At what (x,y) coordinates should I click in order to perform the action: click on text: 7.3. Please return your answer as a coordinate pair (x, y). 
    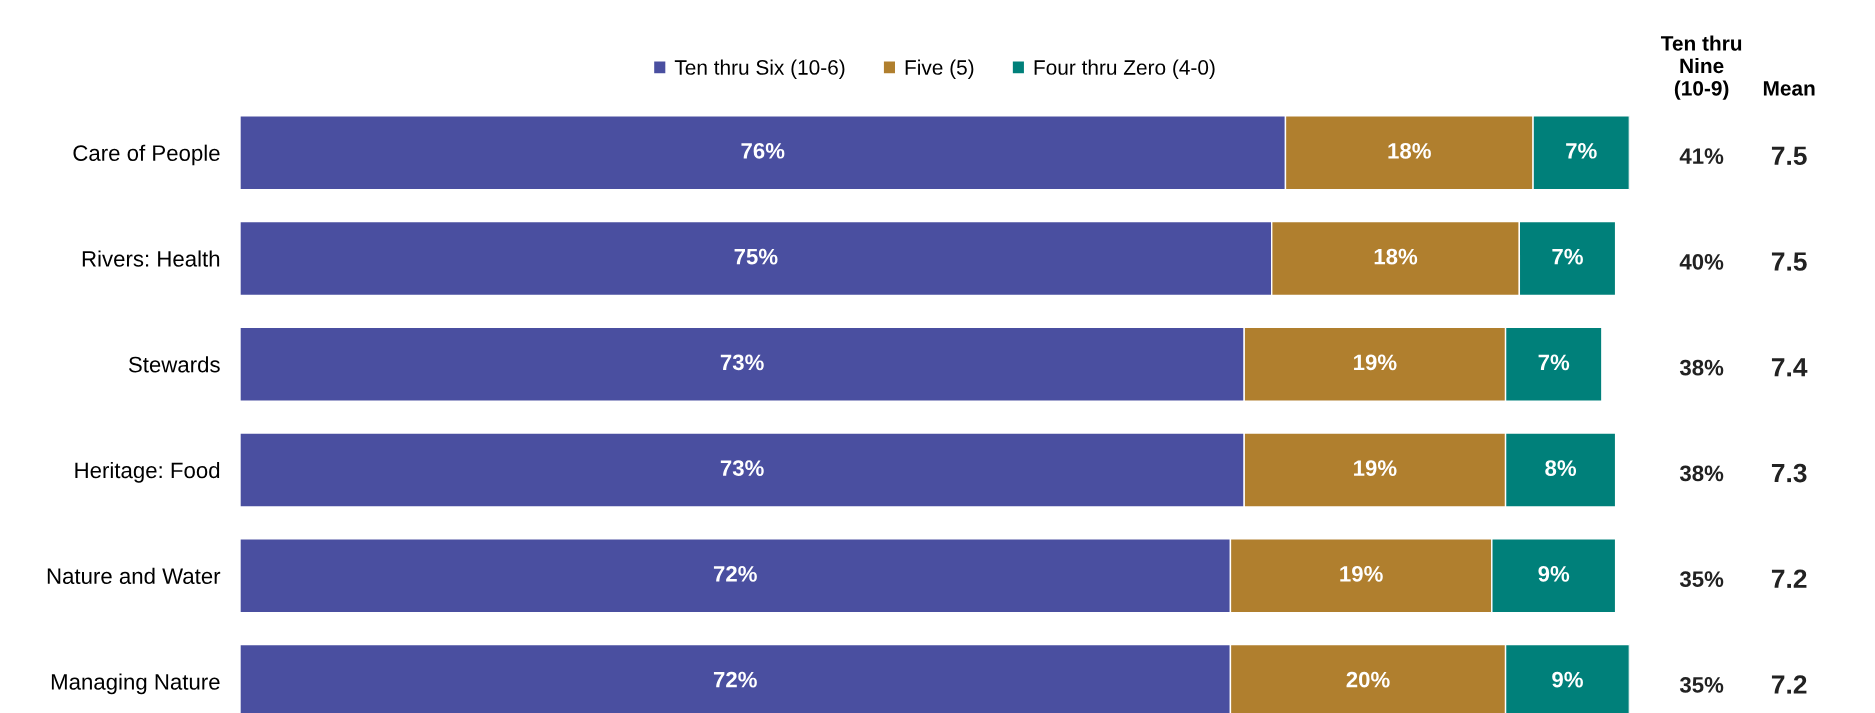
    Looking at the image, I should click on (1789, 473).